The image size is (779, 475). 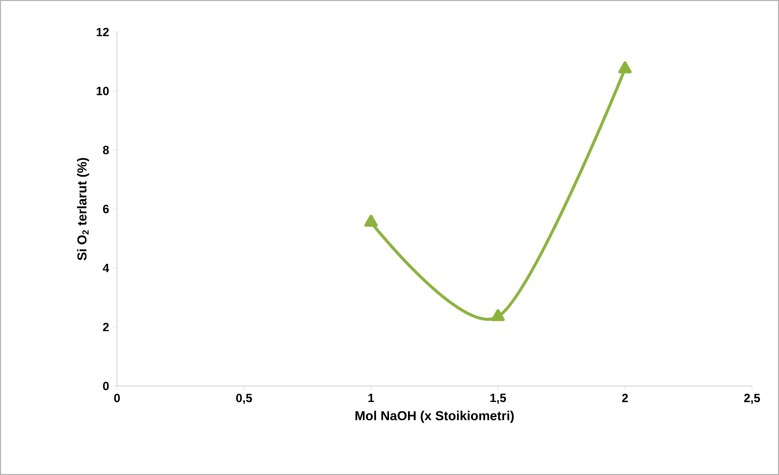 What do you see at coordinates (83, 209) in the screenshot?
I see `y-axis-title: Si O$_{2}$ terlarut (%)` at bounding box center [83, 209].